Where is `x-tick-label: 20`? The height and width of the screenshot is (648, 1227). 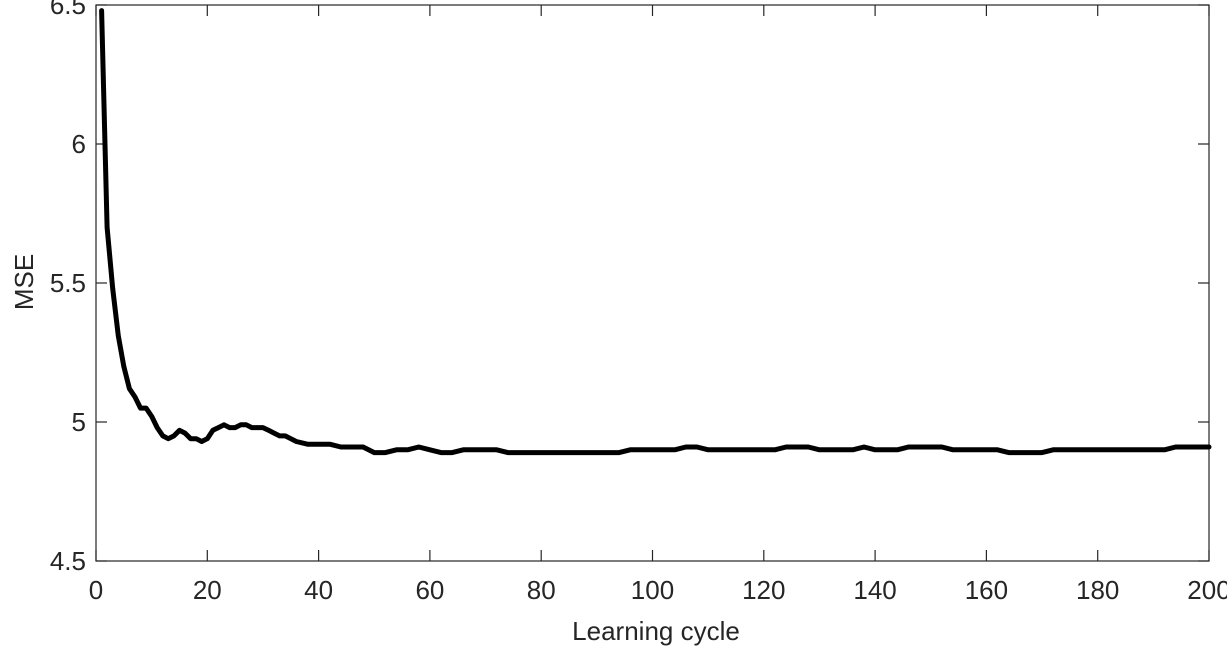
x-tick-label: 20 is located at coordinates (207, 590).